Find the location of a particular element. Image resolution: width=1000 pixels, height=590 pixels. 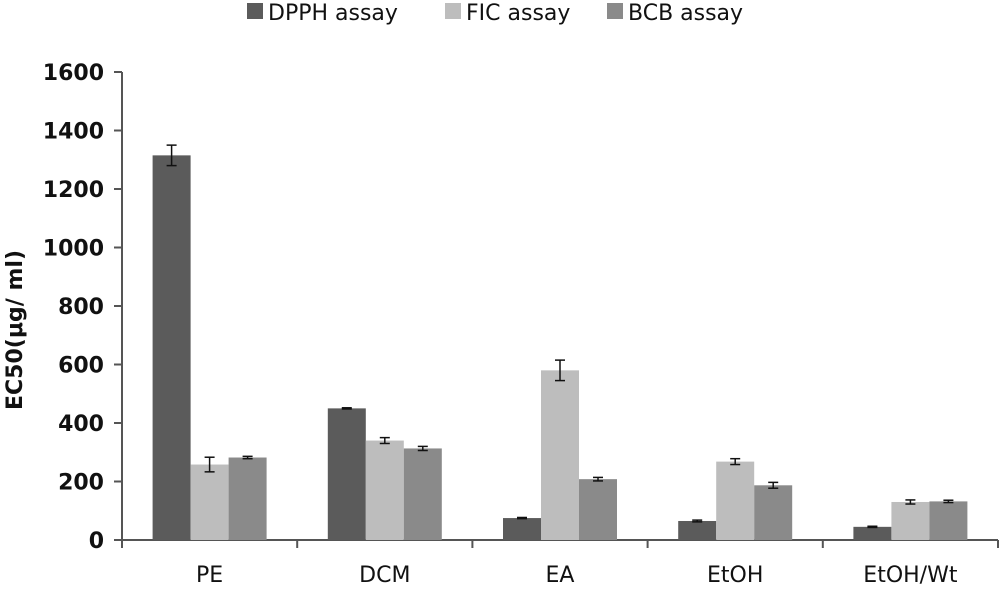

x-axis: PE DCM EA EtOH EtOH/Wt is located at coordinates (560, 563).